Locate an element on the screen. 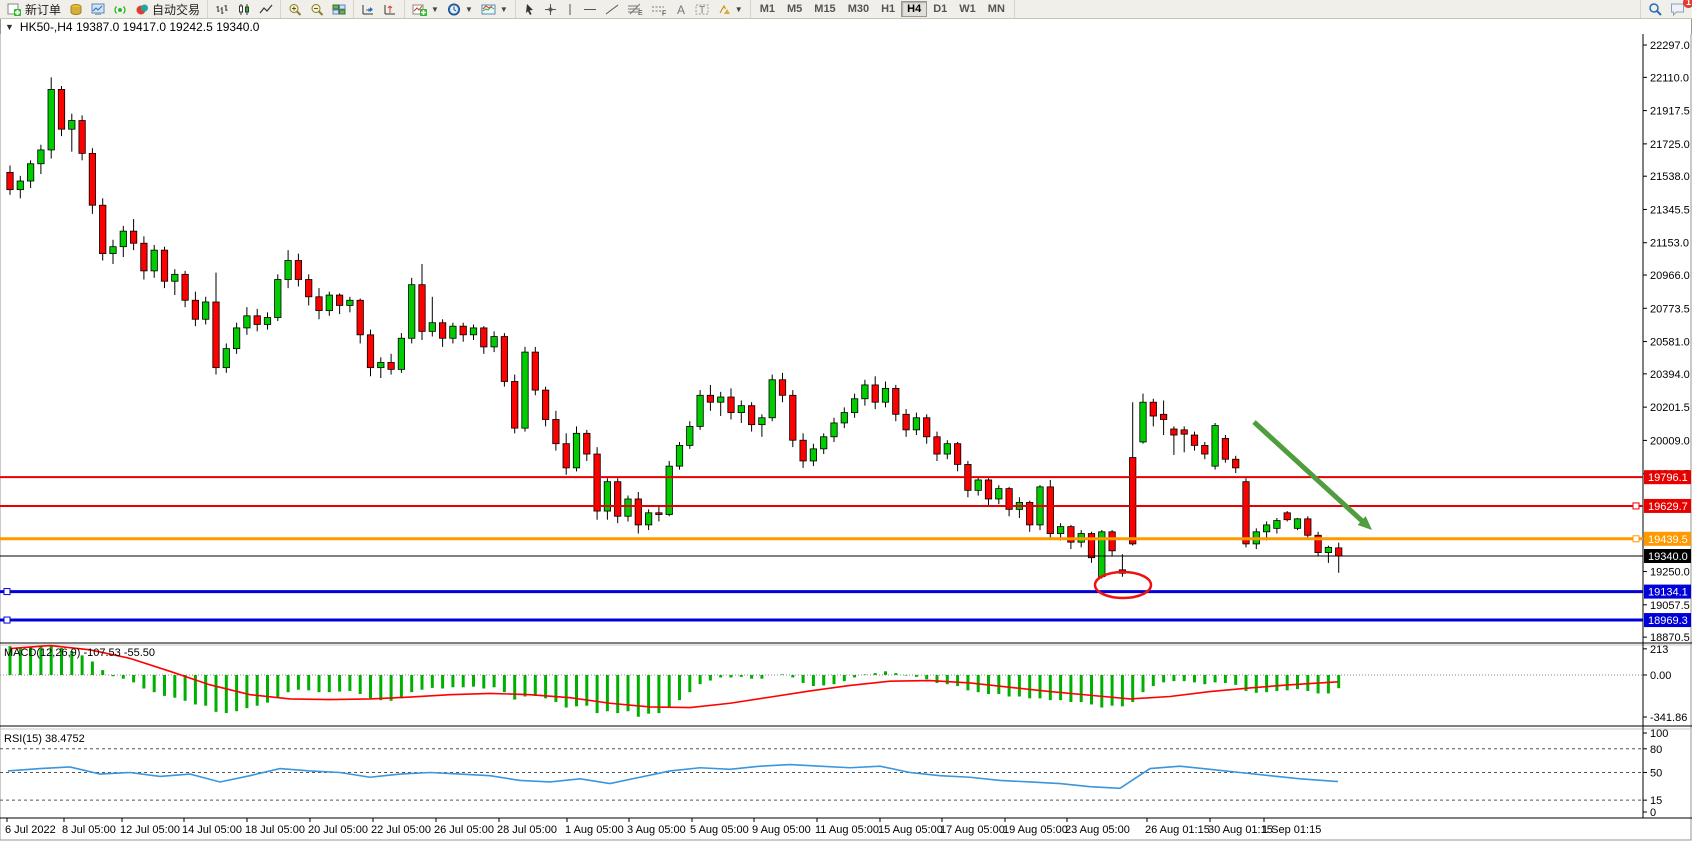  svg-text: 22297.0 is located at coordinates (1670, 46).